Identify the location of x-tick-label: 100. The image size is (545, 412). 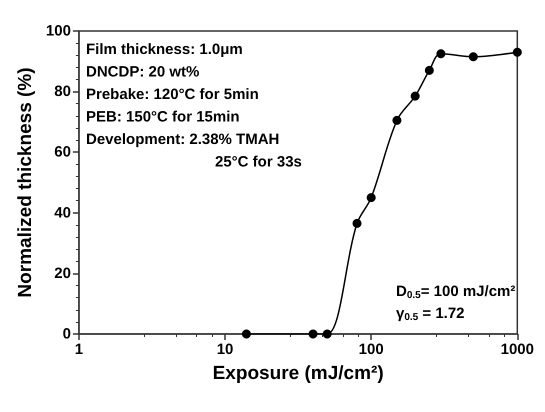
(371, 349).